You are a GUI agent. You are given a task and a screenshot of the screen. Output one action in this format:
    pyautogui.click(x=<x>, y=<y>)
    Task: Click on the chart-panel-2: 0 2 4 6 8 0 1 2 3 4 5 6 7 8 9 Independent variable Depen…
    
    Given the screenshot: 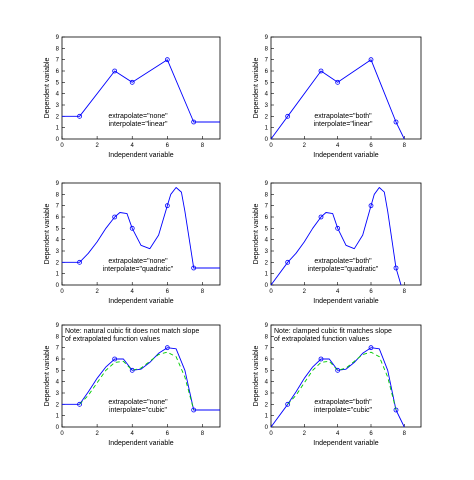 What is the action you would take?
    pyautogui.click(x=337, y=97)
    